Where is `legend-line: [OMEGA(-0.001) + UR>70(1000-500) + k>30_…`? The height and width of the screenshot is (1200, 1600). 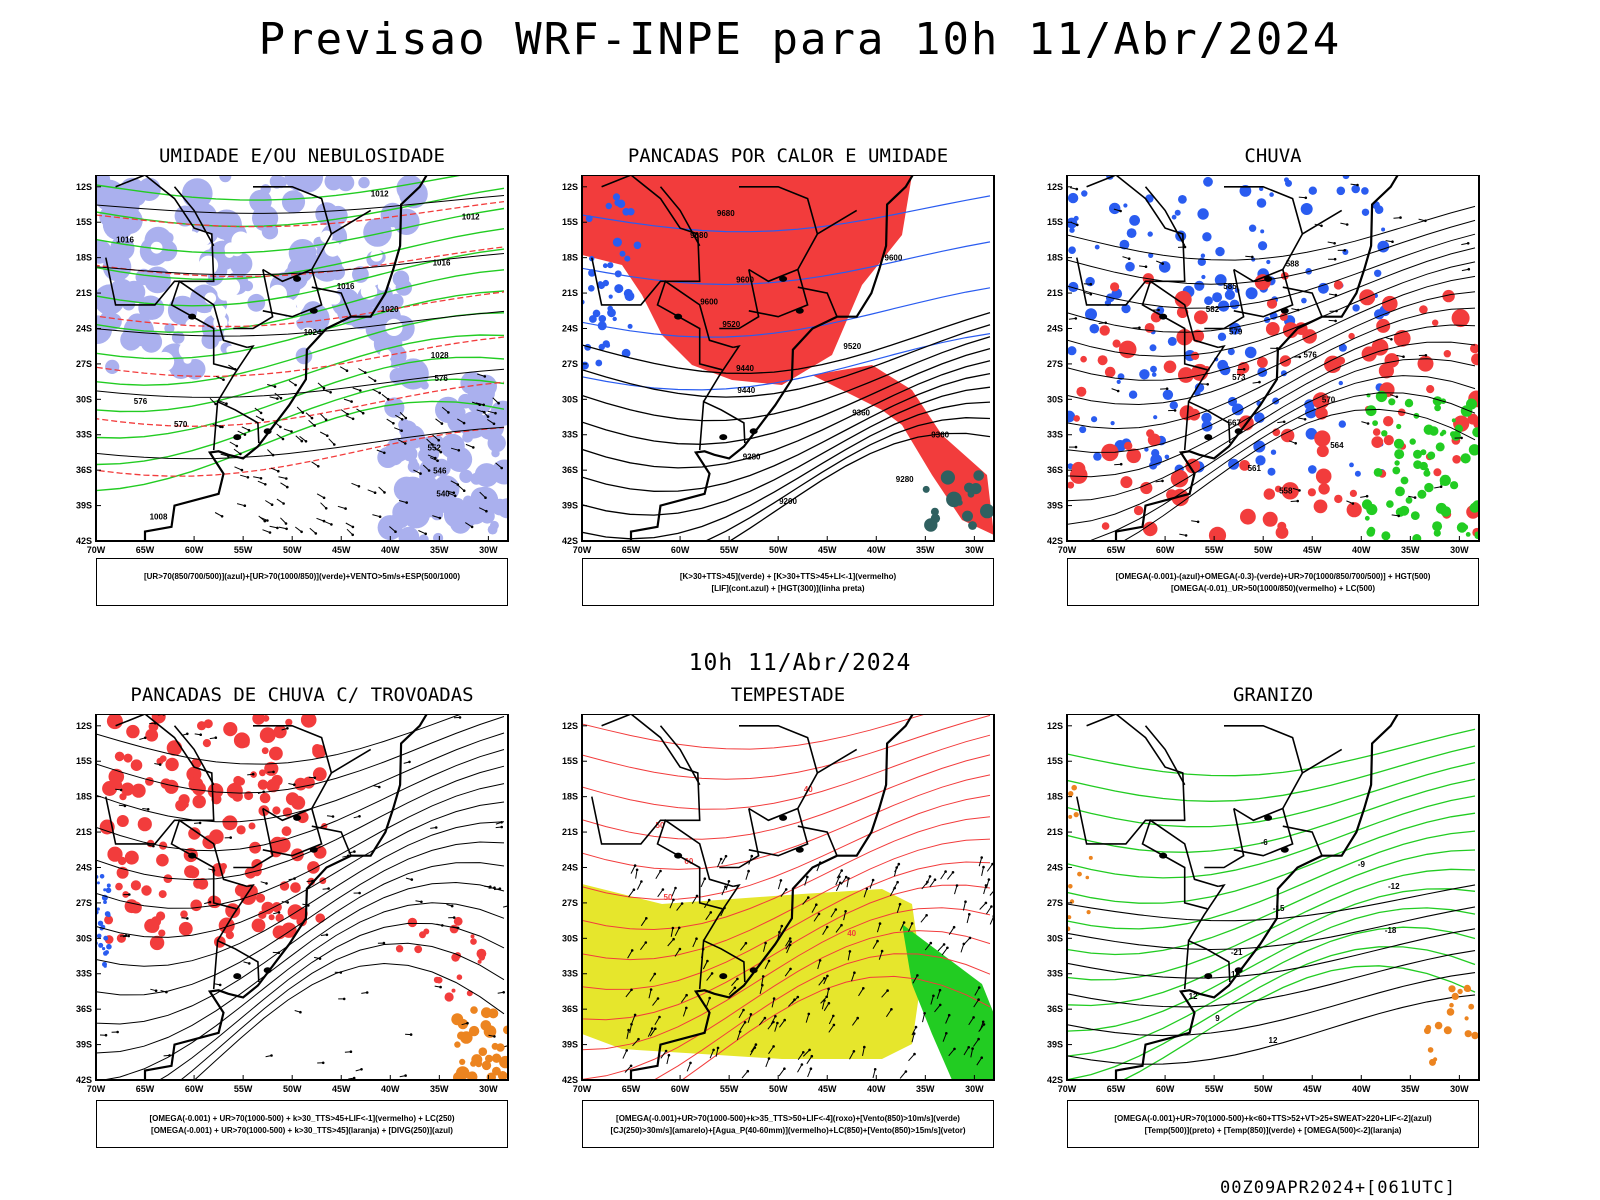
legend-line: [OMEGA(-0.001) + UR>70(1000-500) + k>30_… is located at coordinates (302, 1118).